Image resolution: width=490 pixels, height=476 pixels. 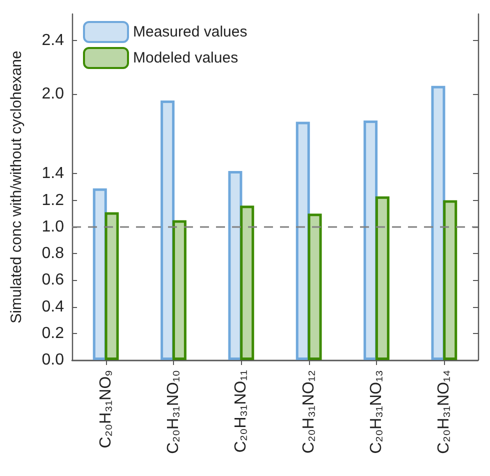 What do you see at coordinates (53, 360) in the screenshot?
I see `y-tick-label: 0.0` at bounding box center [53, 360].